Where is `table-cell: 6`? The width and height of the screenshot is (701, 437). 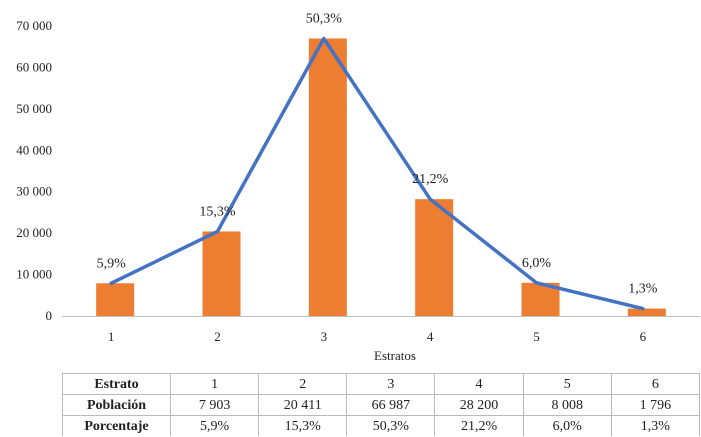 table-cell: 6 is located at coordinates (655, 384).